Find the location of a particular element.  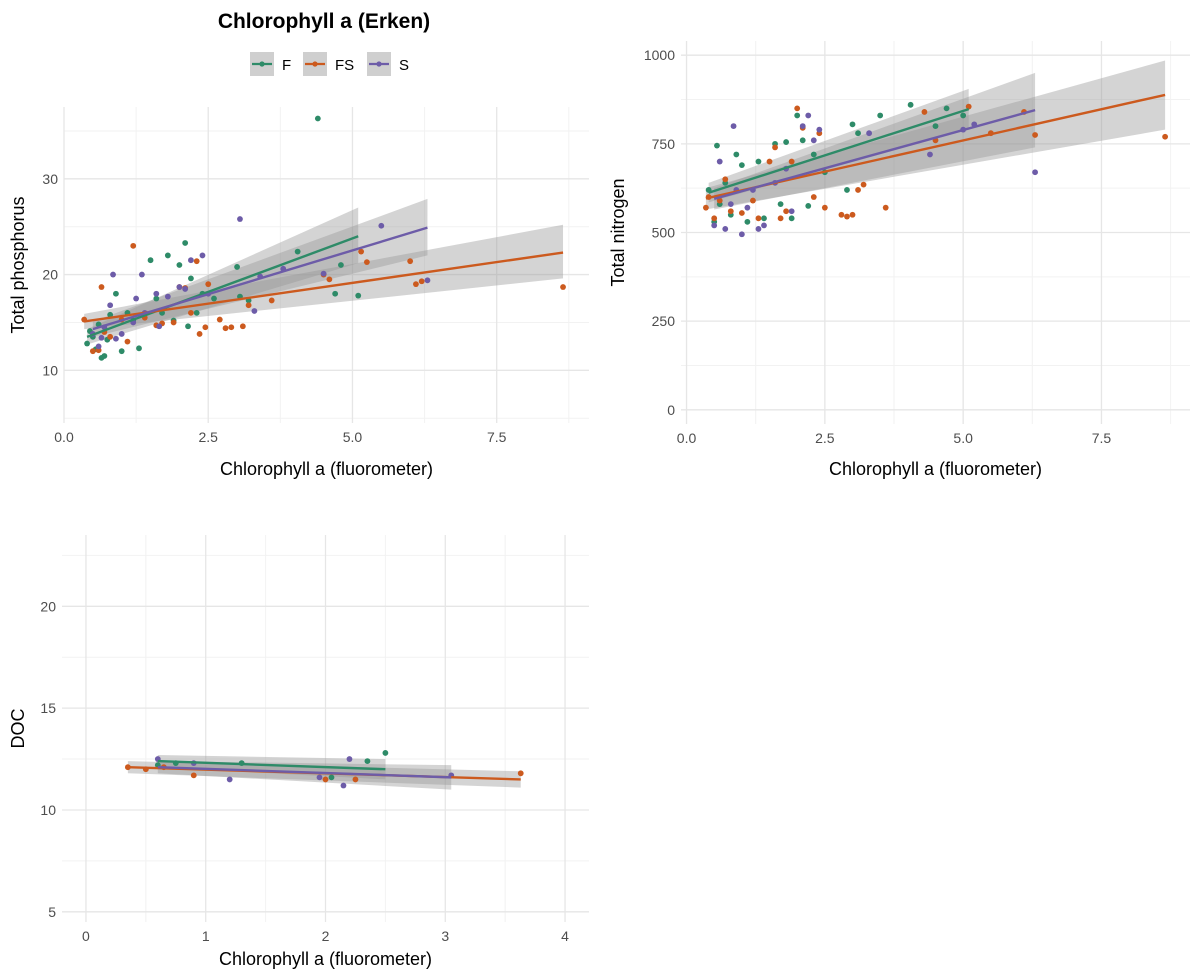

x-tick-label: 2 is located at coordinates (326, 936).